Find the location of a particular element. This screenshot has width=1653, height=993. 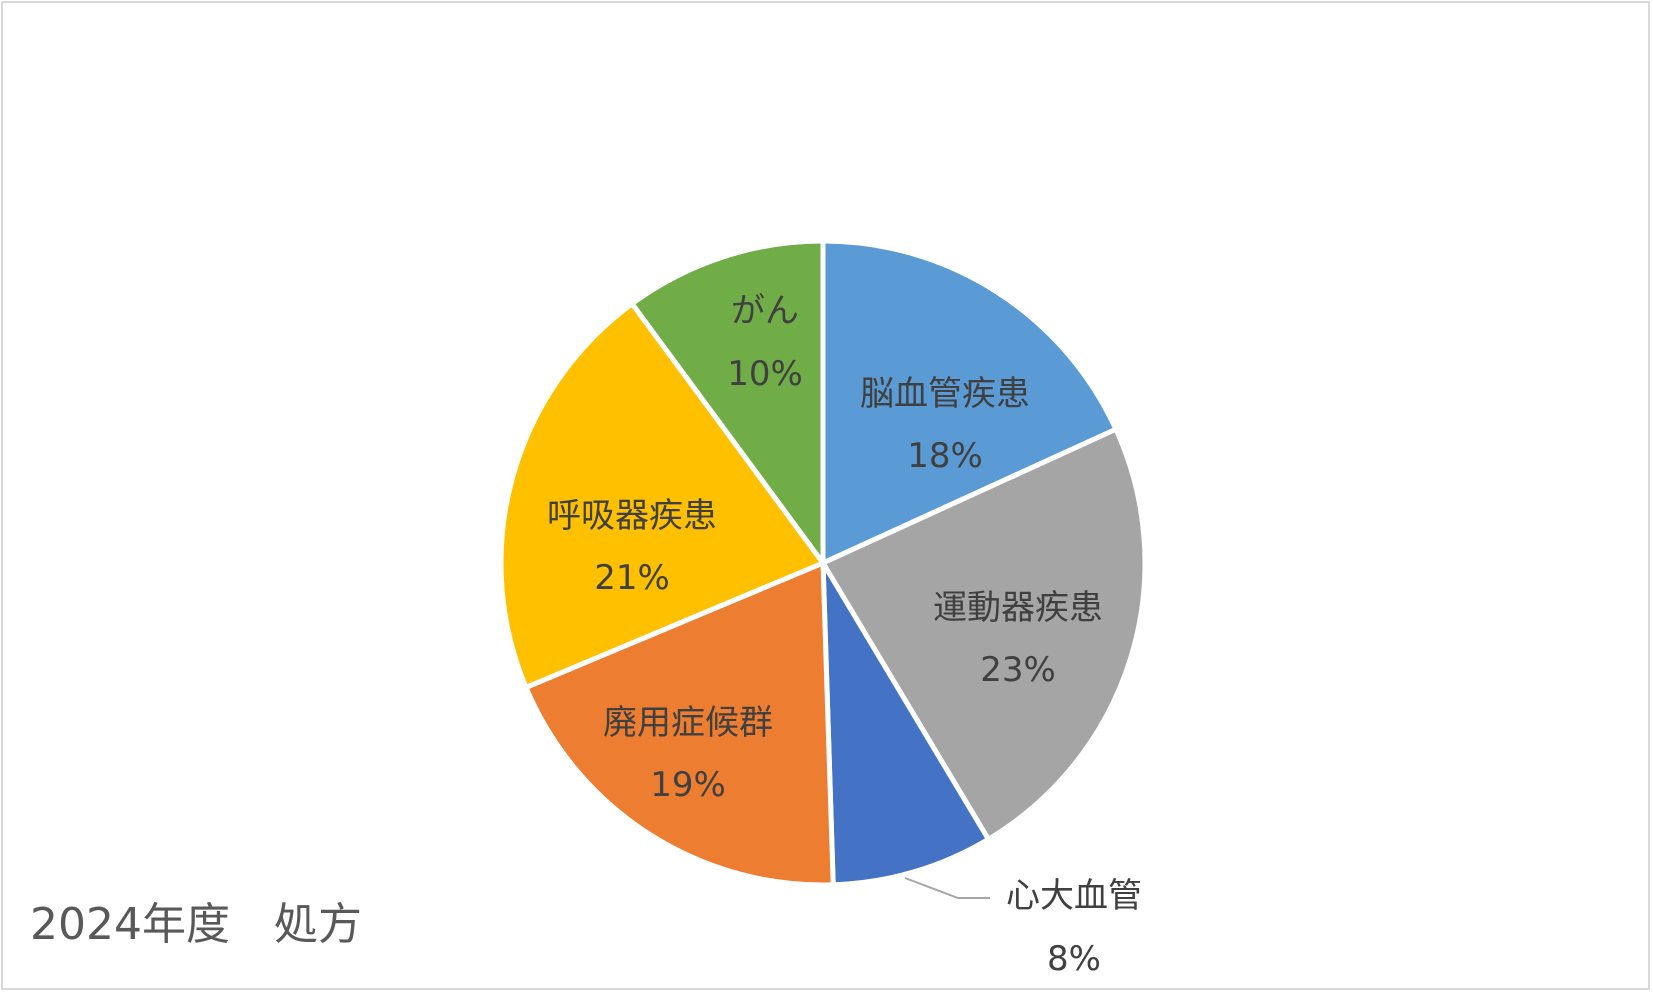

slice-percent-label: 21% is located at coordinates (632, 578).